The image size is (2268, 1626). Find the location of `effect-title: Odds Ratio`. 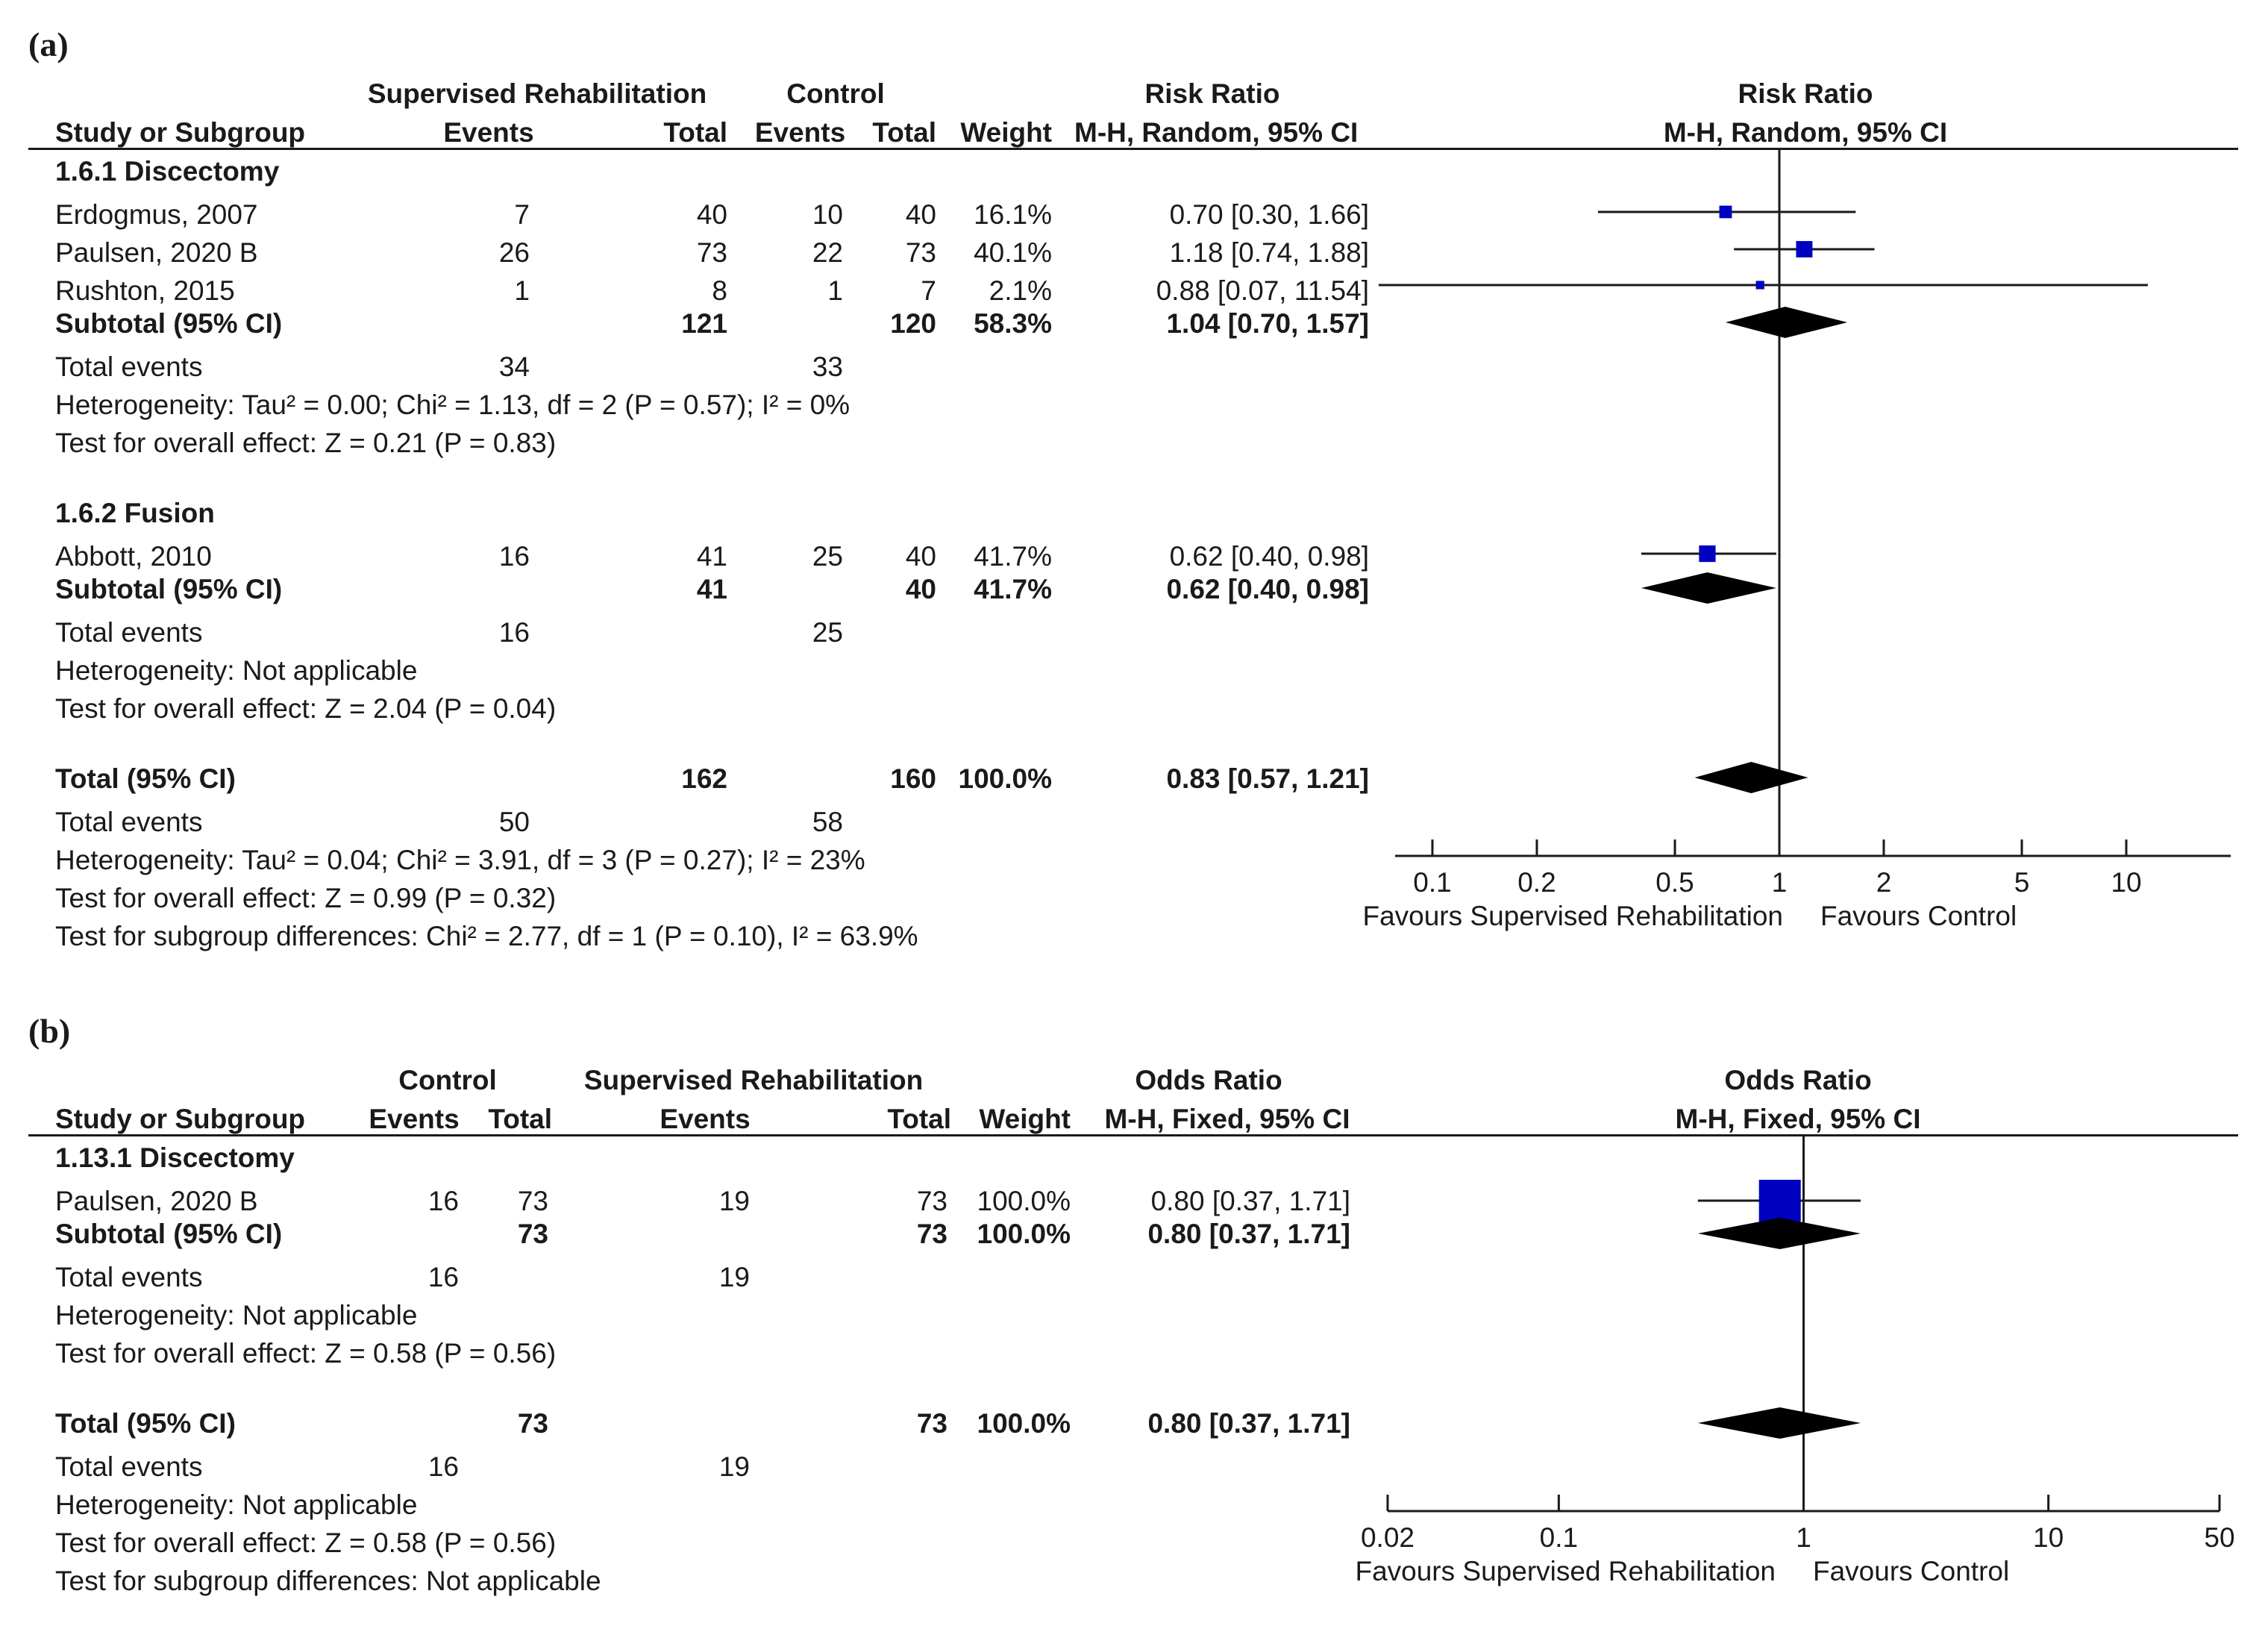

effect-title: Odds Ratio is located at coordinates (1208, 1080).